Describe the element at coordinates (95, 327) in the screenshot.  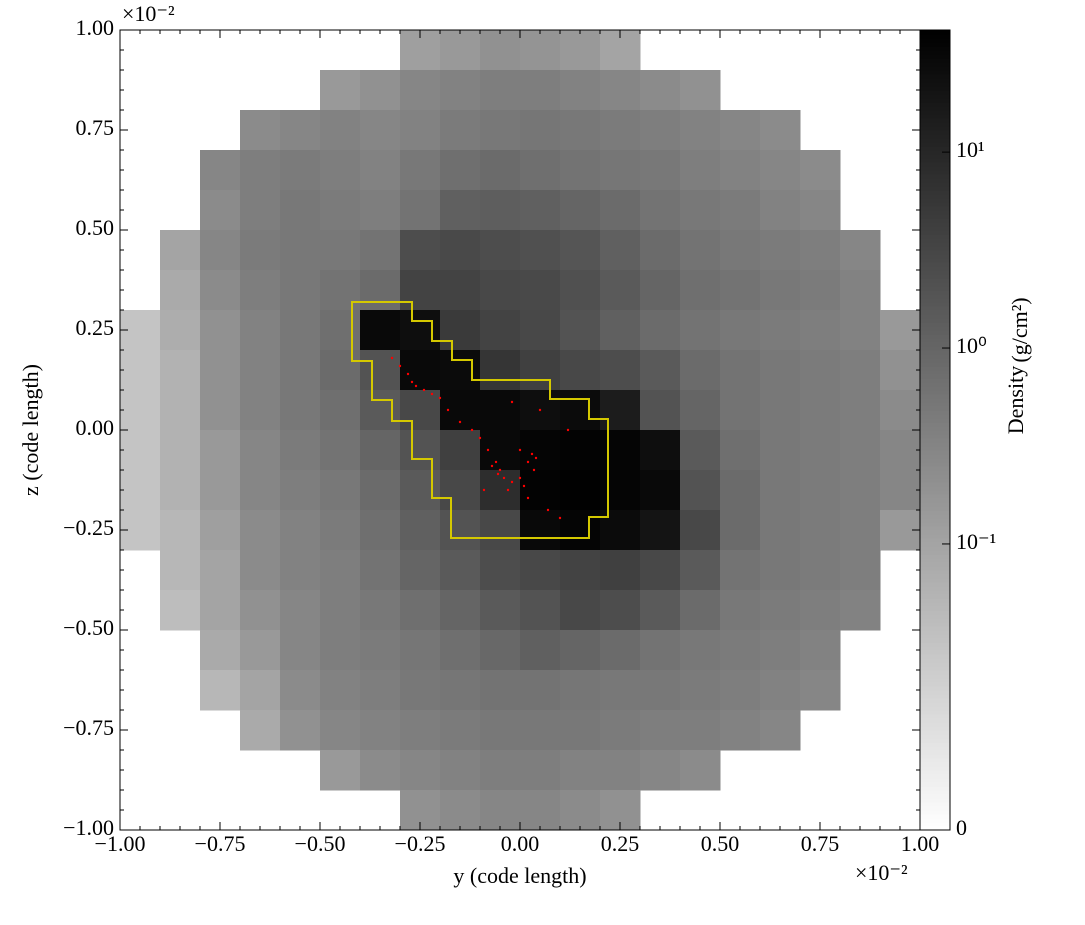
I see `y-tick-label: 0.25` at that location.